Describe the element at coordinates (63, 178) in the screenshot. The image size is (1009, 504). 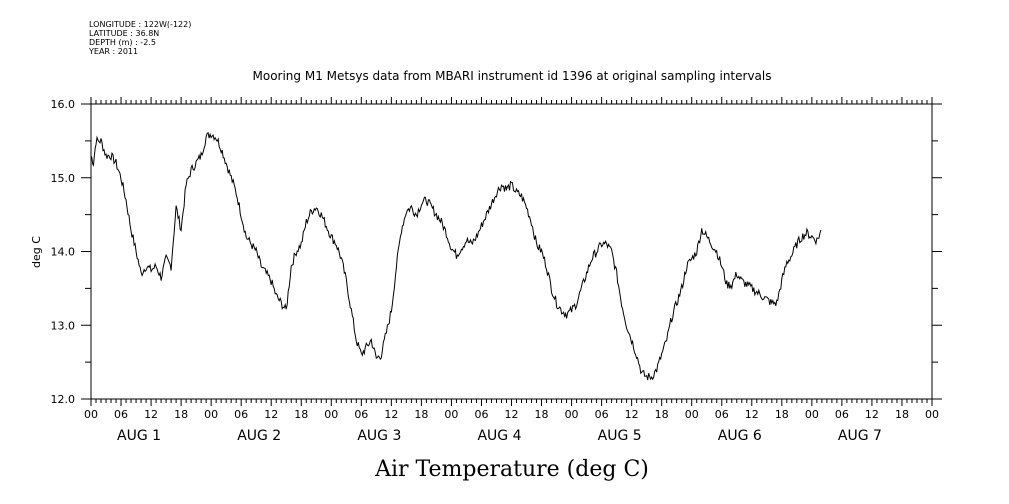
I see `y-tick-label: 15.0` at that location.